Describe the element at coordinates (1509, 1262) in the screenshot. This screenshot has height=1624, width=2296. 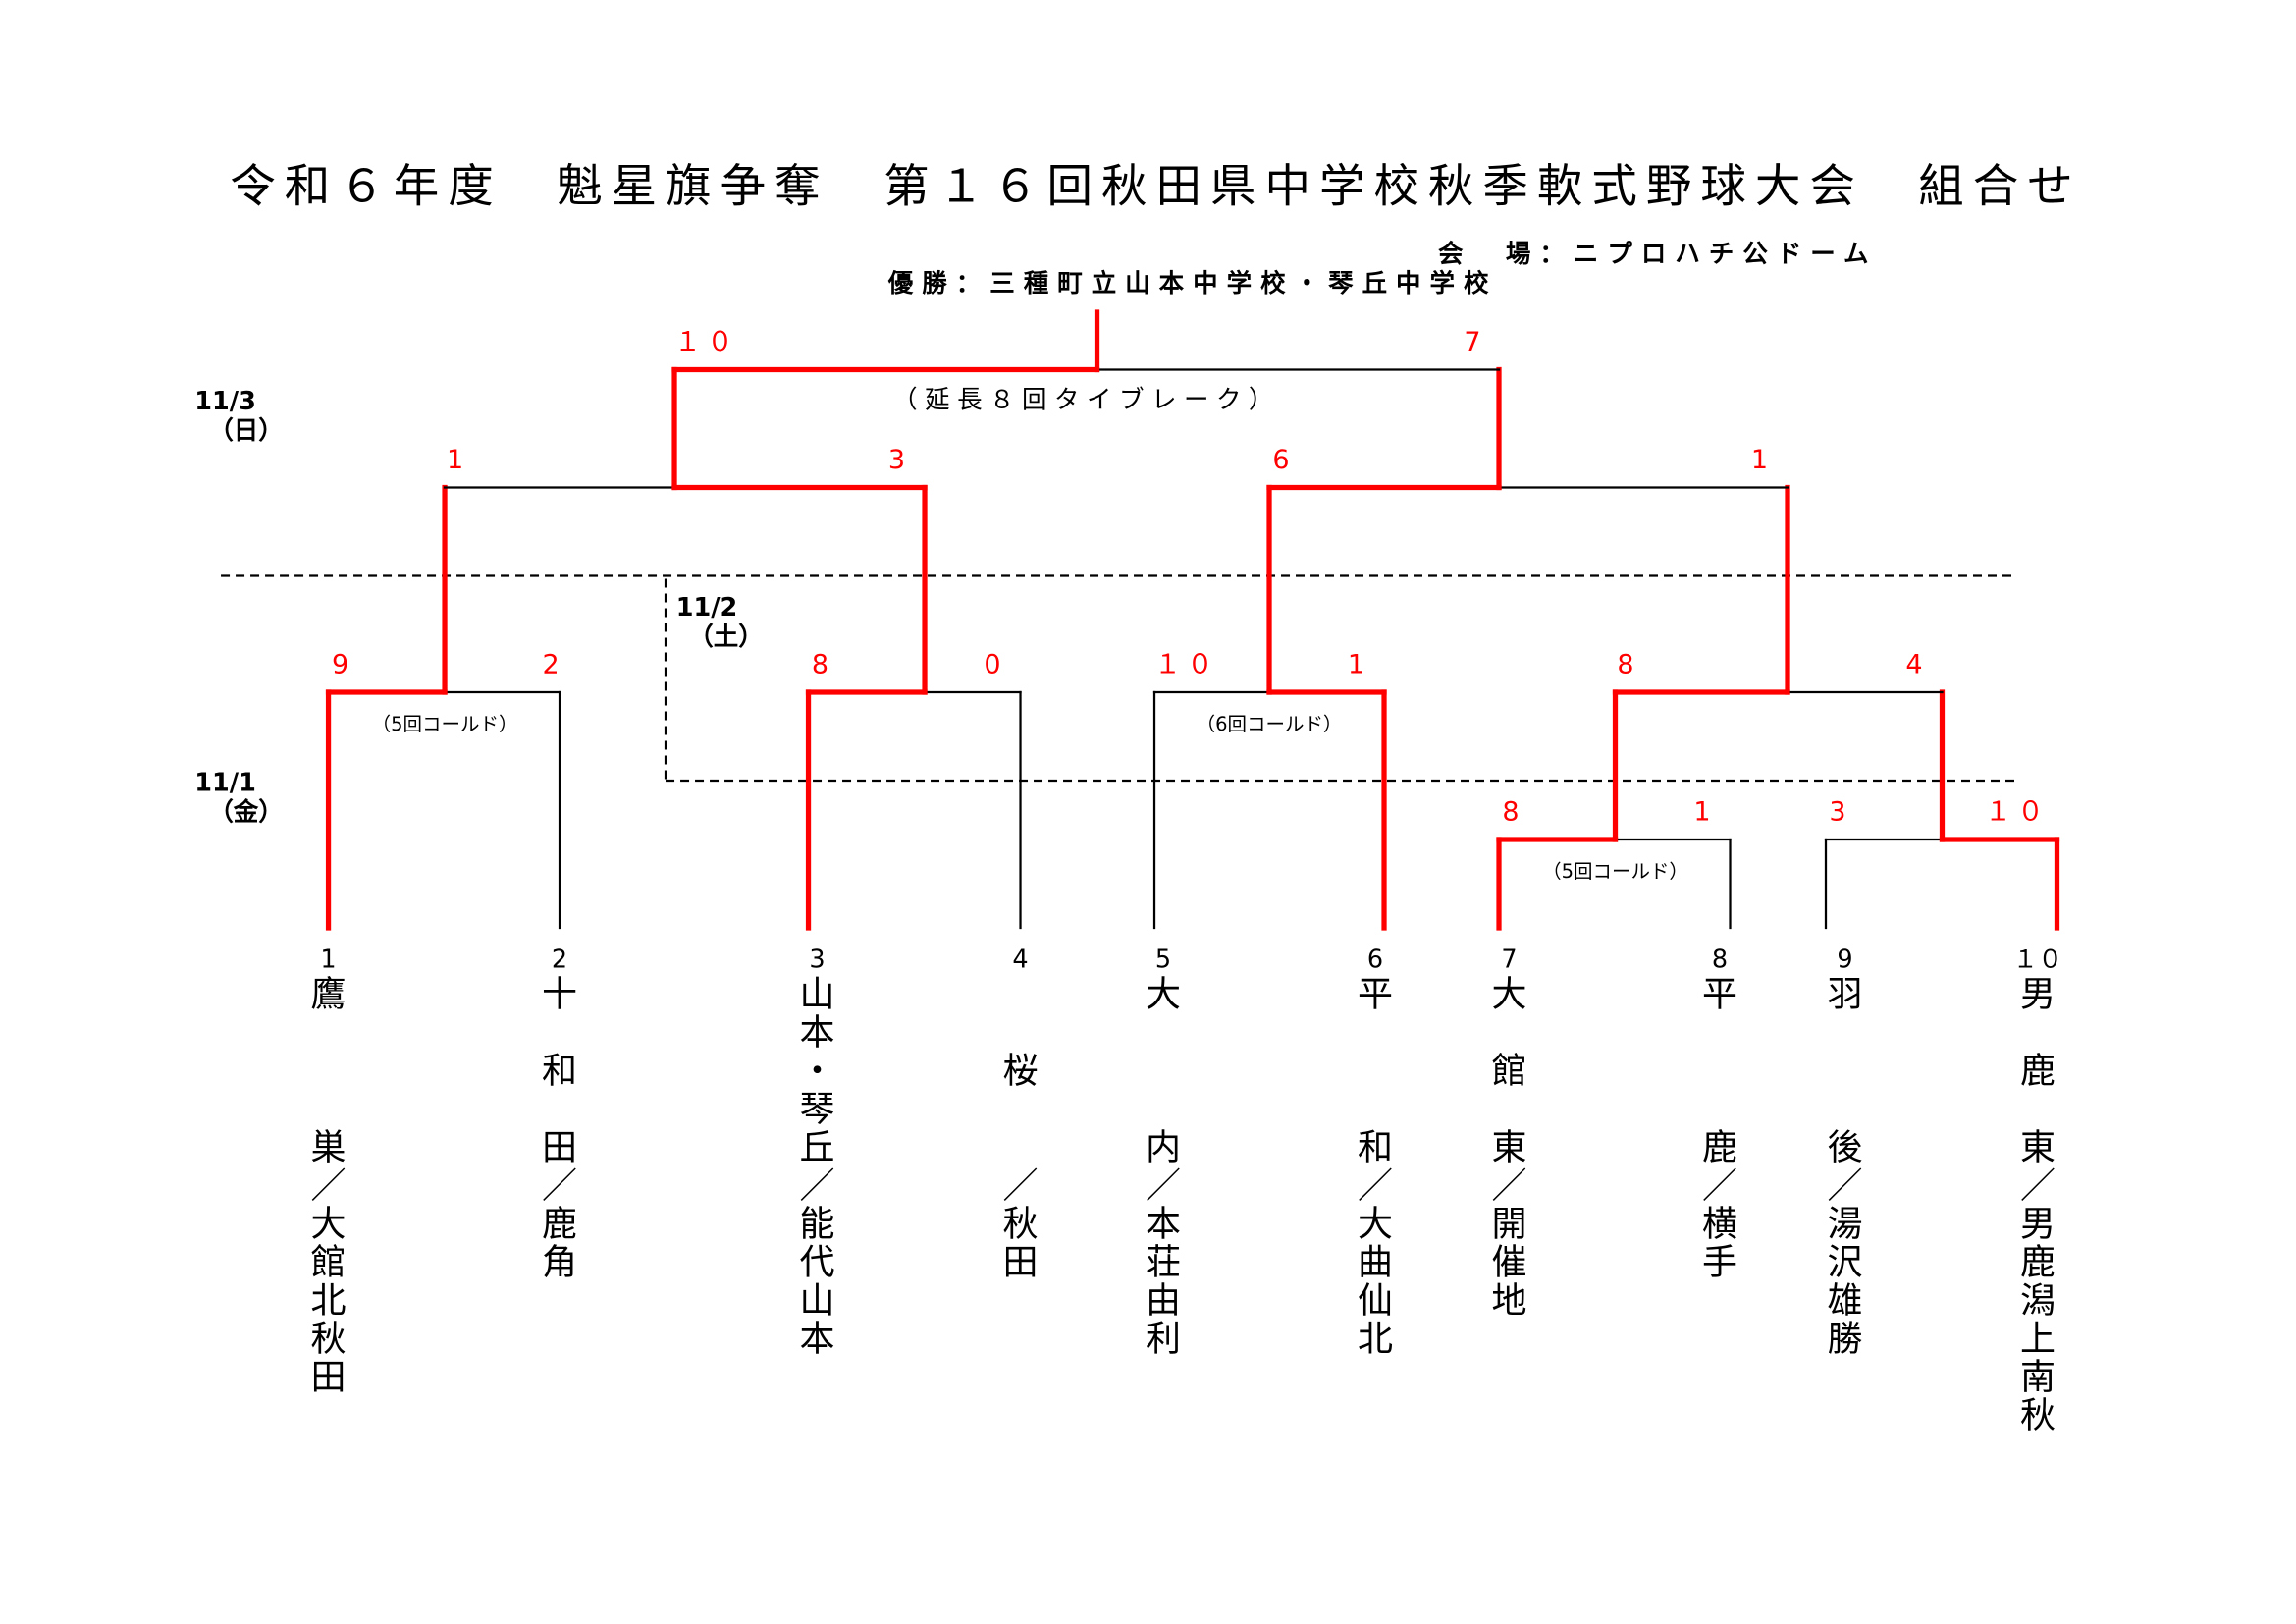
I see `team-name-char: 催` at that location.